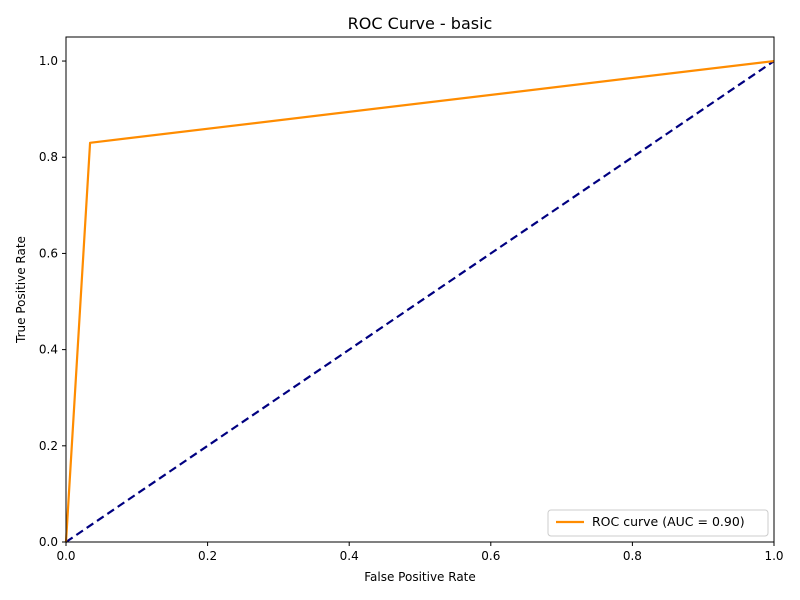 This screenshot has height=600, width=800. What do you see at coordinates (48, 542) in the screenshot?
I see `y-tick-label: 0.0` at bounding box center [48, 542].